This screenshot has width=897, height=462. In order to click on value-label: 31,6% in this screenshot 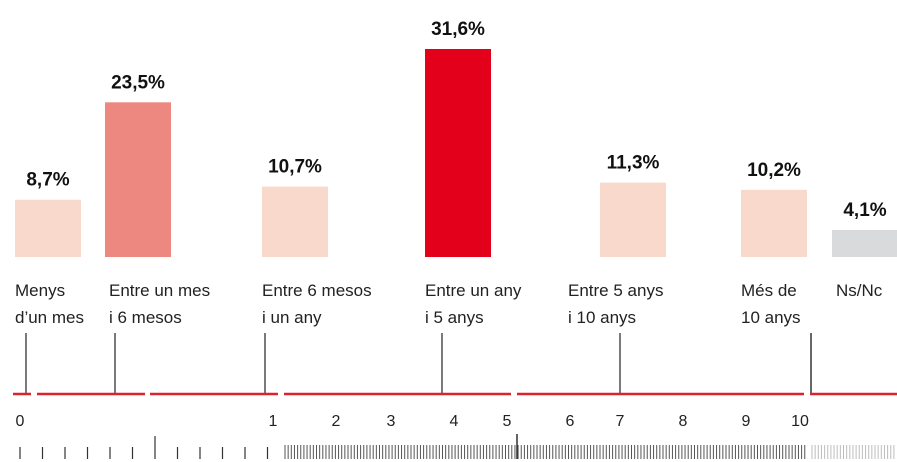, I will do `click(458, 29)`.